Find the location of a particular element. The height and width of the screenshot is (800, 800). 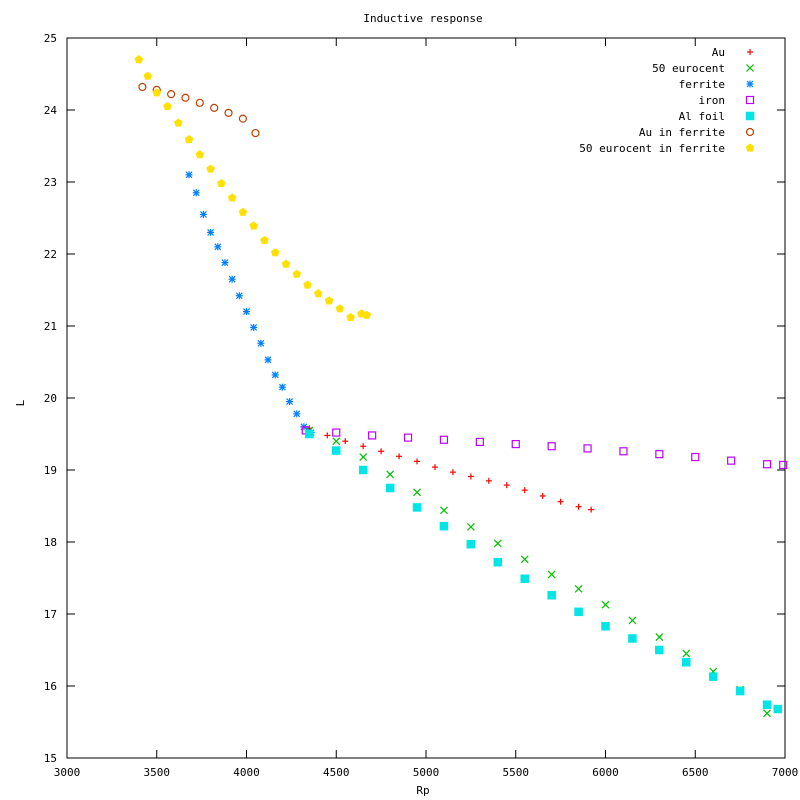

series-50-eurocent-in-ferrite is located at coordinates (253, 188).